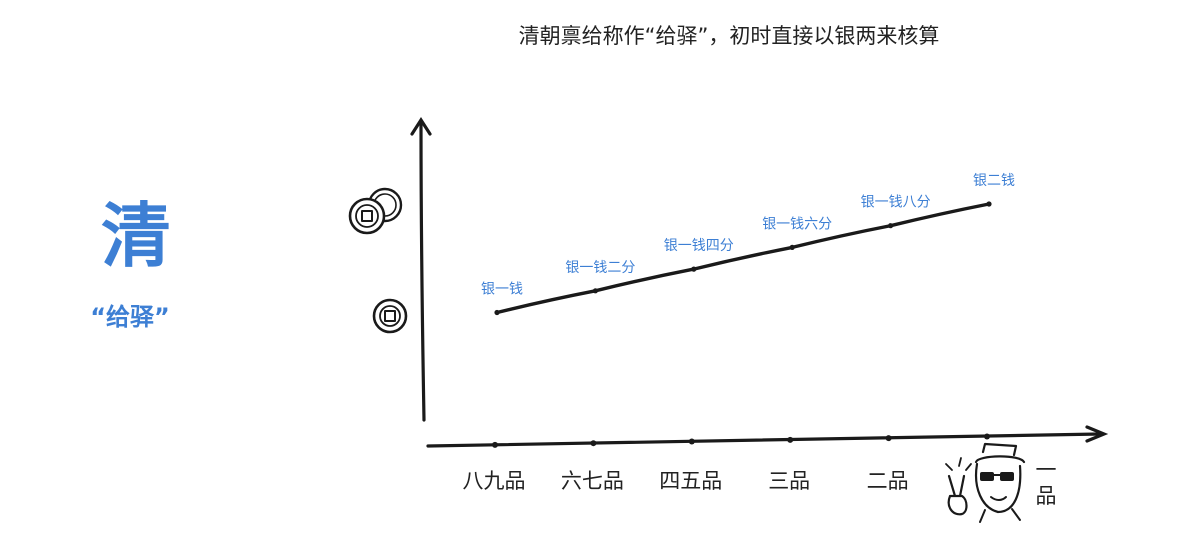 The height and width of the screenshot is (537, 1183). Describe the element at coordinates (494, 481) in the screenshot. I see `x-tick-label: 八九品` at that location.